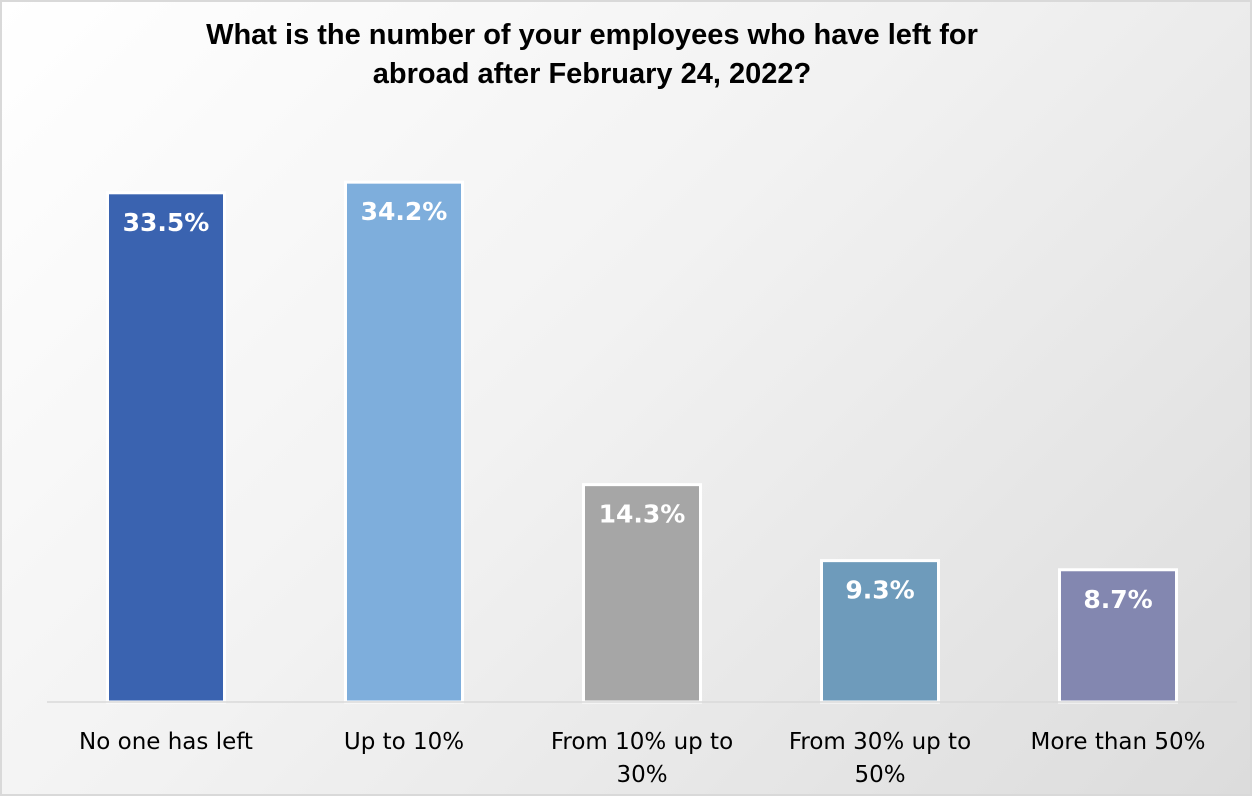 The height and width of the screenshot is (796, 1252). Describe the element at coordinates (879, 590) in the screenshot. I see `data-label-4: 9.3%` at that location.